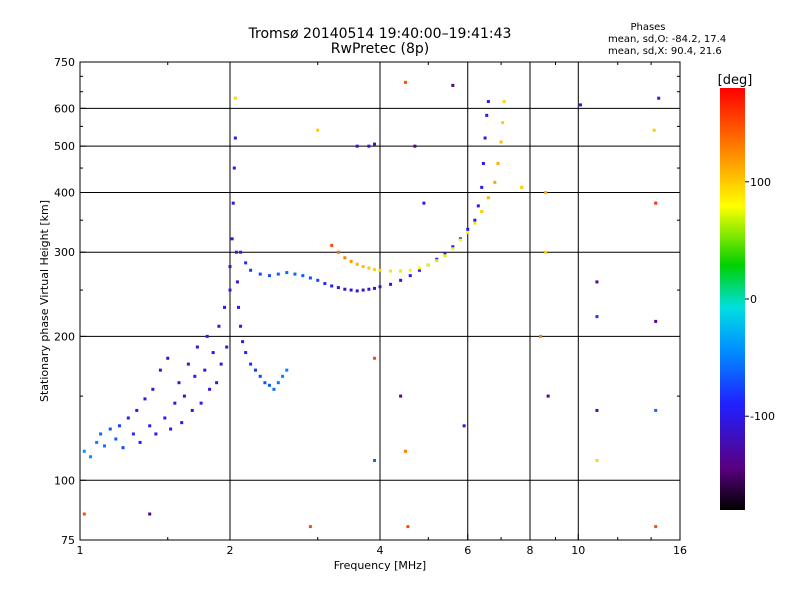 This screenshot has height=600, width=800. Describe the element at coordinates (530, 550) in the screenshot. I see `x-tick-label: 8` at that location.